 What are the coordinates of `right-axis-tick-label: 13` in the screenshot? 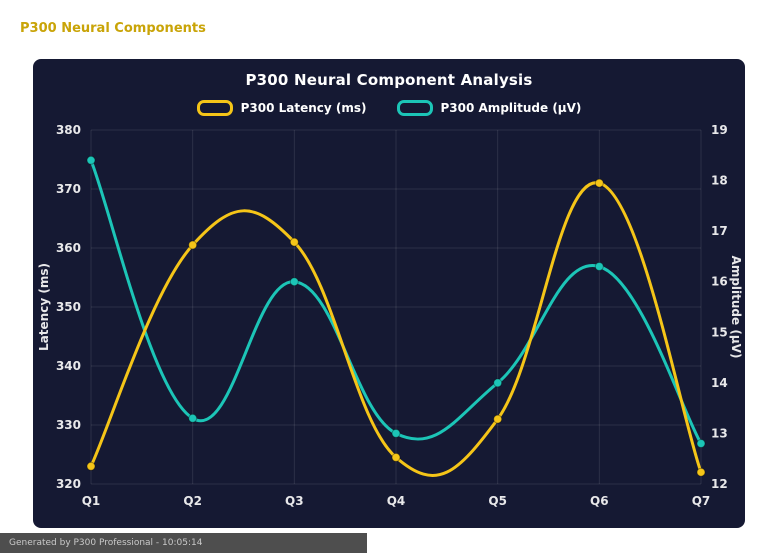 It's located at (719, 433).